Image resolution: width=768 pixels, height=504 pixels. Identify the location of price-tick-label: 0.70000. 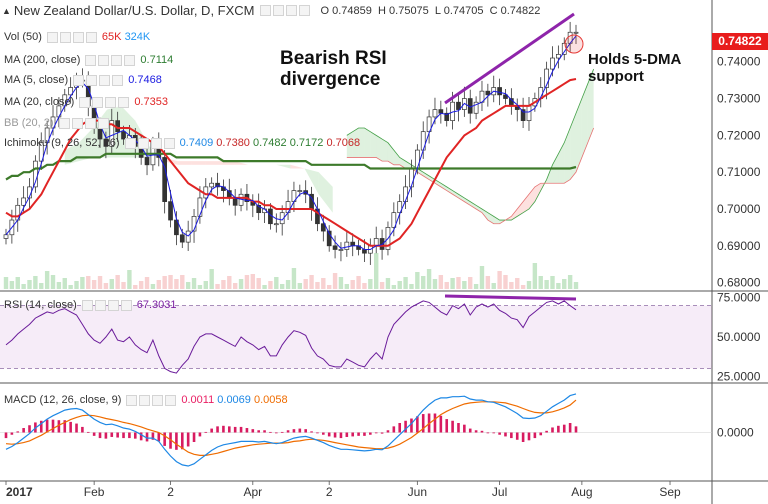
(739, 209).